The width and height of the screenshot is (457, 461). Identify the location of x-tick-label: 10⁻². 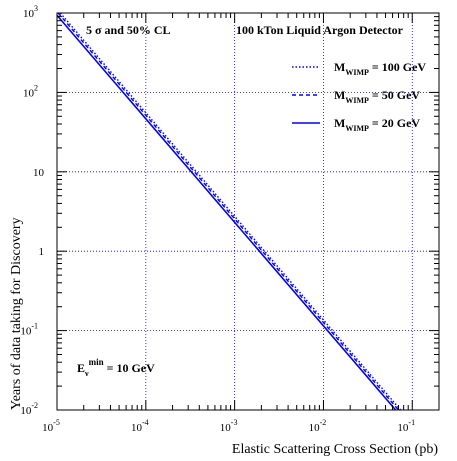
(318, 426).